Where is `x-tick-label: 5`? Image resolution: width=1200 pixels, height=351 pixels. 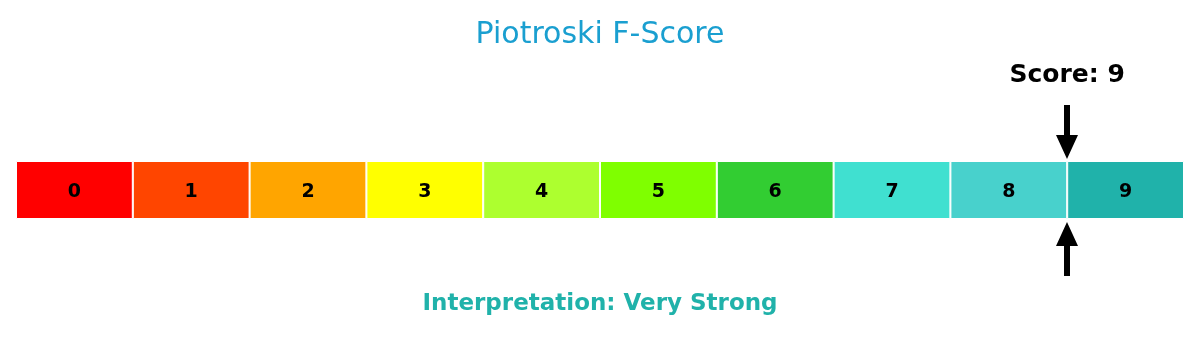 x-tick-label: 5 is located at coordinates (658, 190).